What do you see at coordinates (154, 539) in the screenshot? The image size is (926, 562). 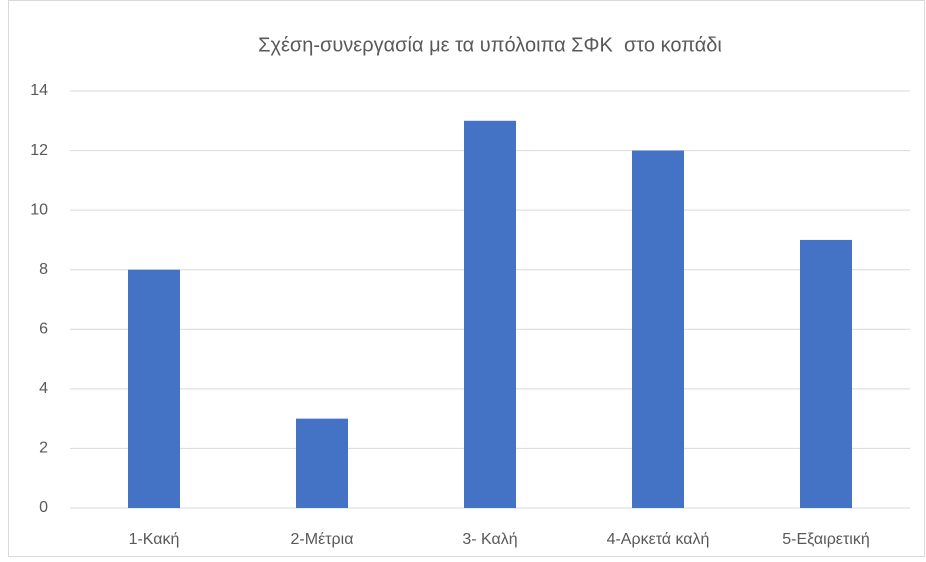 I see `x-tick-label: 1-Κακή` at bounding box center [154, 539].